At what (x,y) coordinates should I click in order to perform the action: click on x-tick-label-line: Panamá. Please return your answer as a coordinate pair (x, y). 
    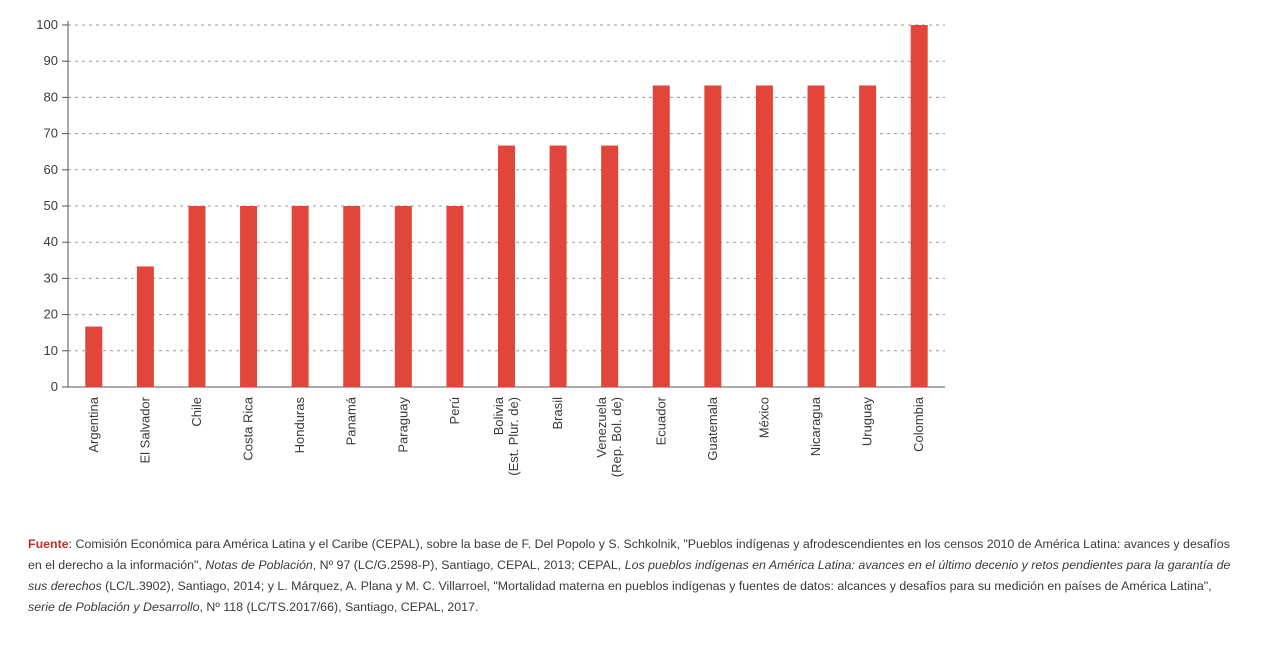
    Looking at the image, I should click on (351, 420).